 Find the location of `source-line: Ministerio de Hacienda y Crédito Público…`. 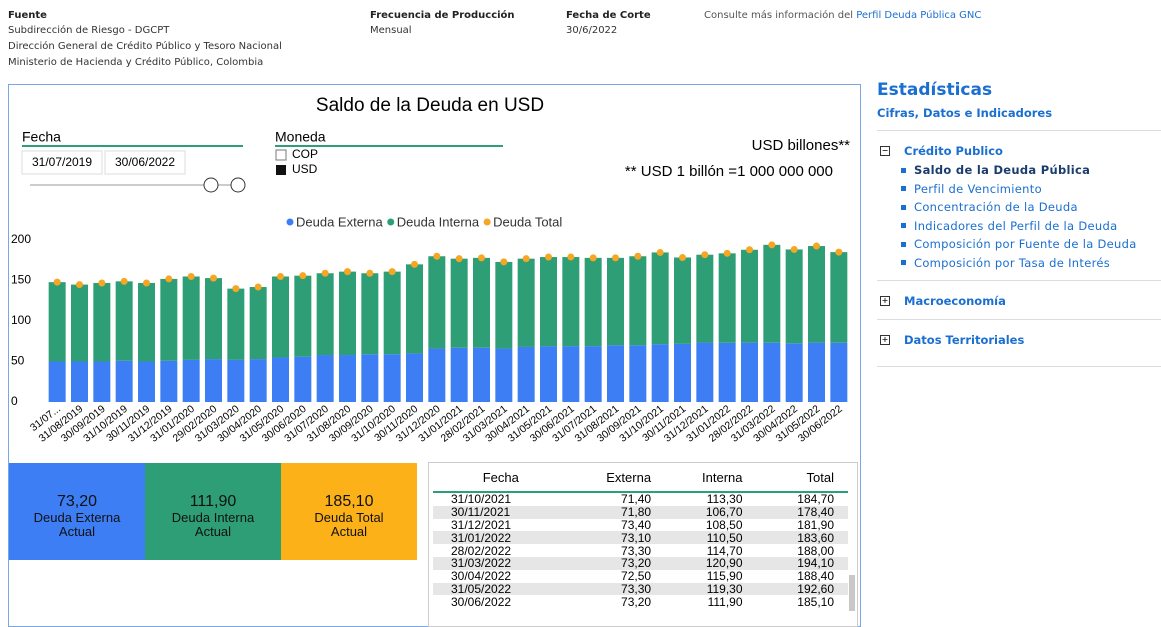

source-line: Ministerio de Hacienda y Crédito Público… is located at coordinates (136, 62).